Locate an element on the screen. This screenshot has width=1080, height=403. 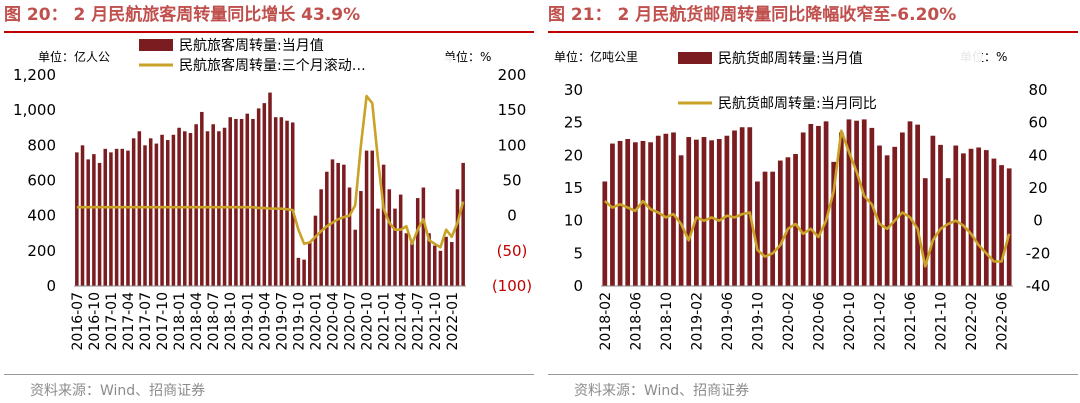
x-tick-label: 2019-04 is located at coordinates (265, 321).